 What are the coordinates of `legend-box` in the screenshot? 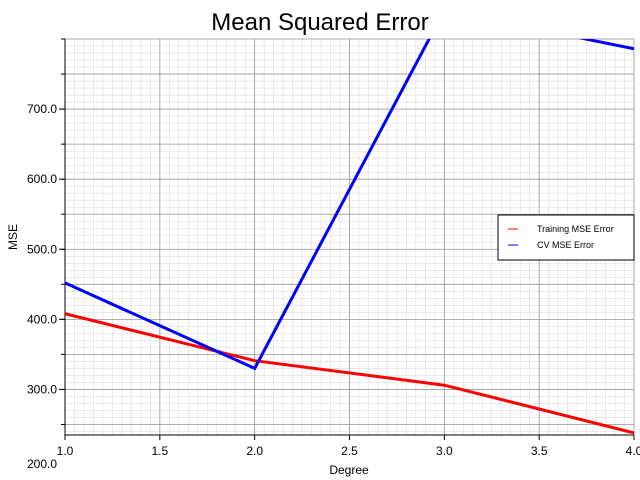 It's located at (566, 237).